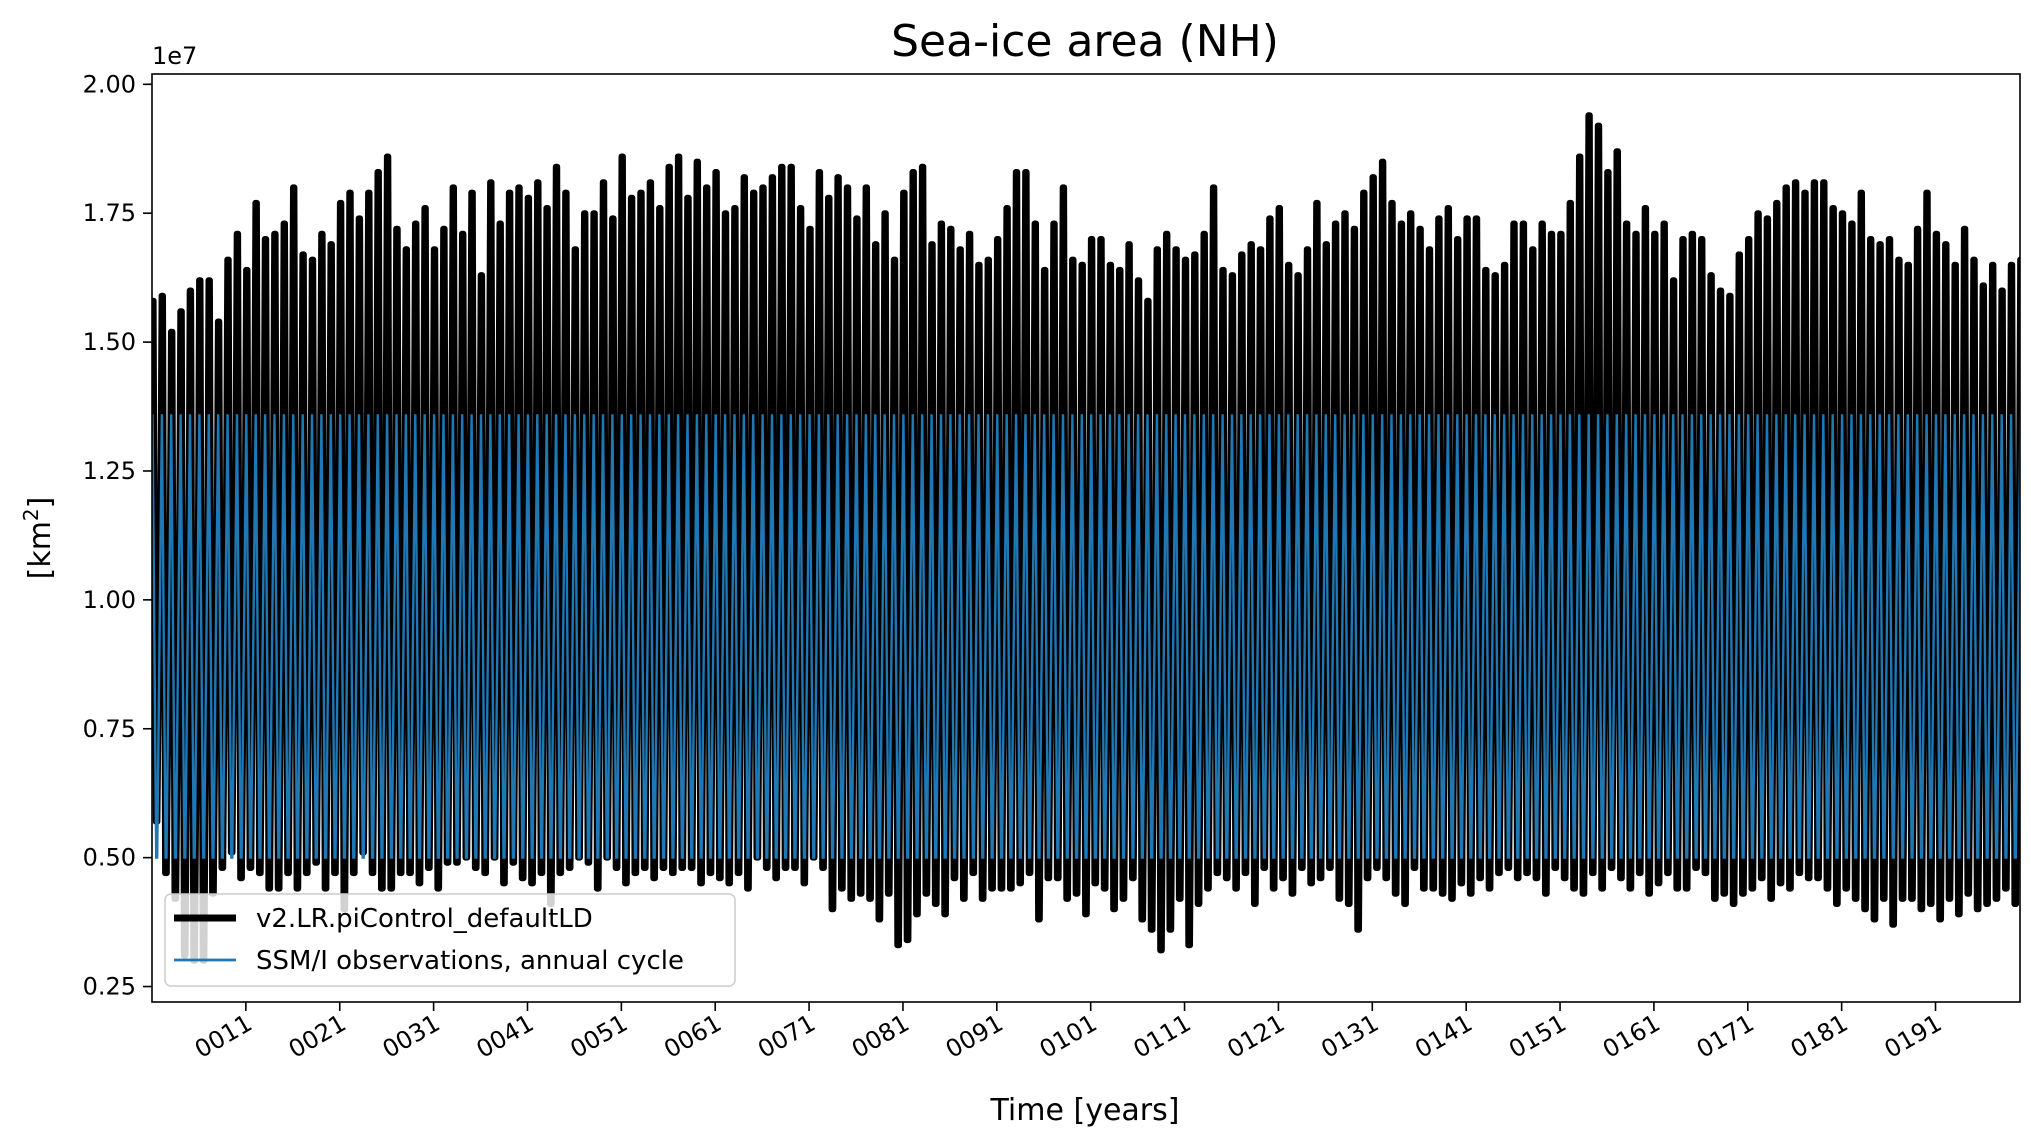 The width and height of the screenshot is (2031, 1141). Describe the element at coordinates (1085, 41) in the screenshot. I see `chart-title: Sea-ice area (NH)` at that location.